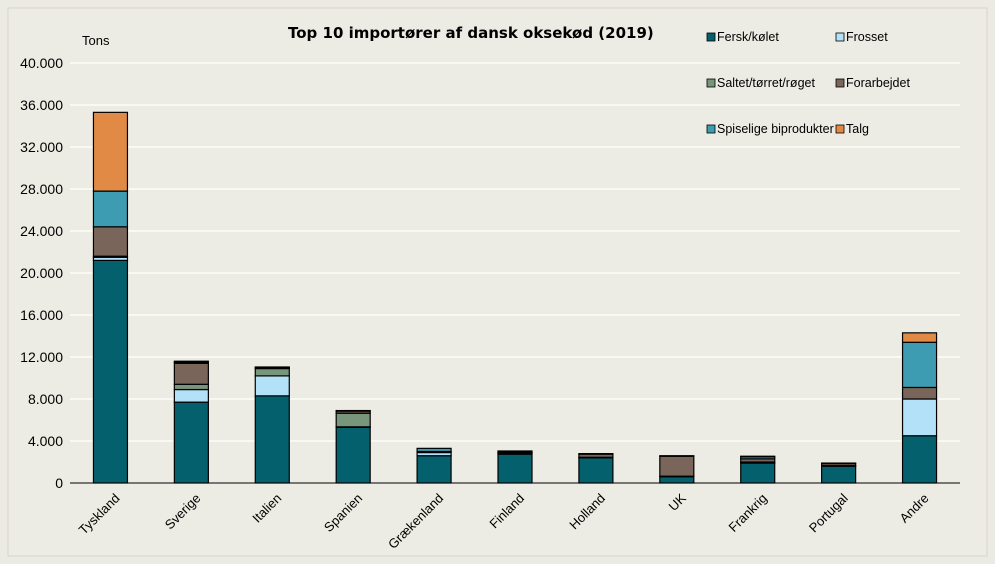 This screenshot has width=995, height=564. I want to click on bar-andre-fersk-kolet, so click(919, 459).